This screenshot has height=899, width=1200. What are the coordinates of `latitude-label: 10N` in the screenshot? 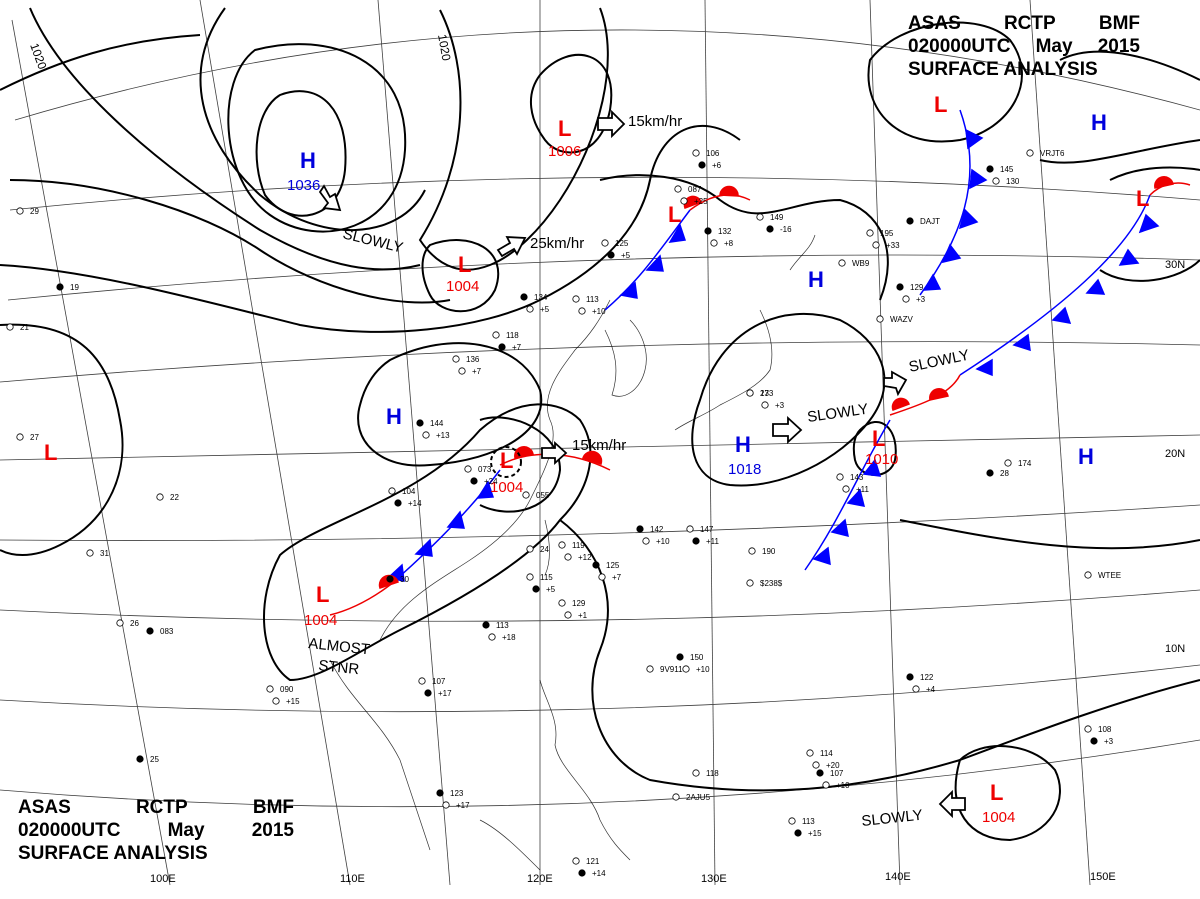 It's located at (1175, 649).